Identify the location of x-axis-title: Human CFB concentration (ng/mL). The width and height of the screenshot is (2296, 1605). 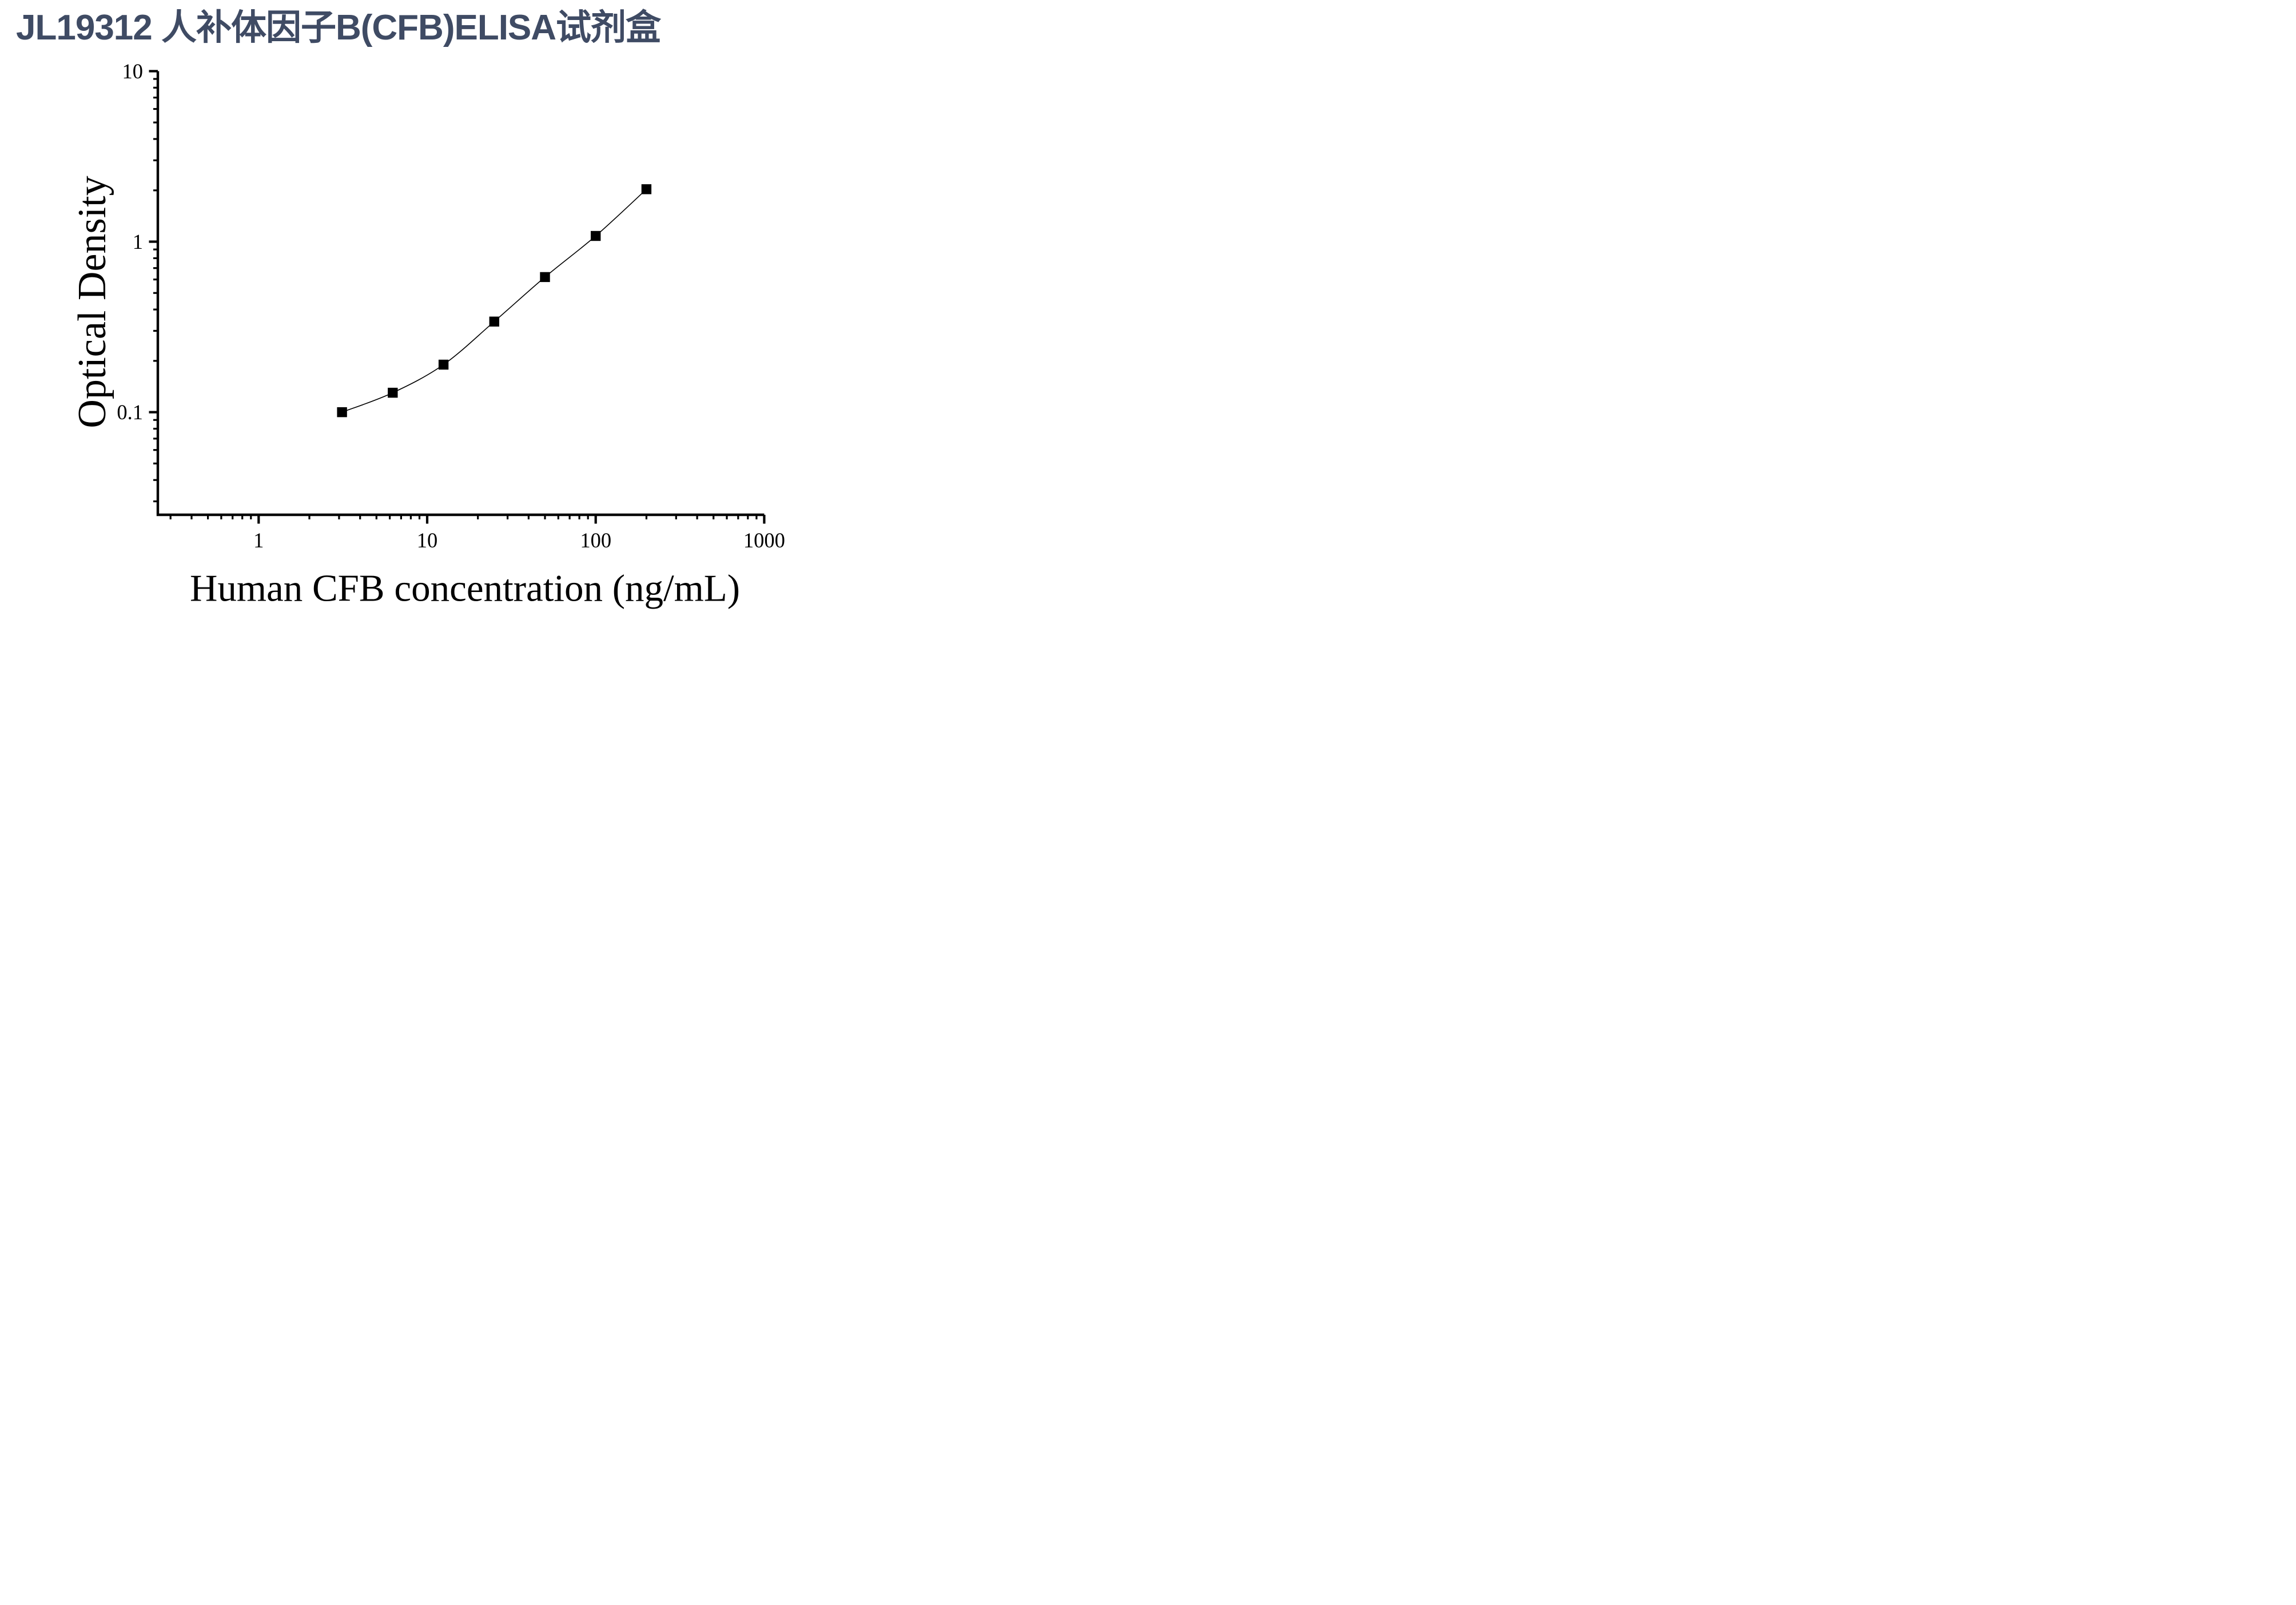
(465, 588).